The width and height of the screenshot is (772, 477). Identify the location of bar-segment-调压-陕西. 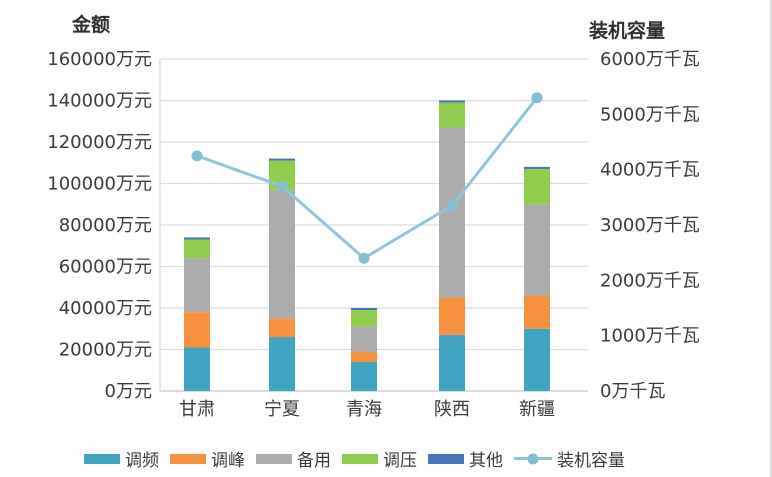
(452, 115).